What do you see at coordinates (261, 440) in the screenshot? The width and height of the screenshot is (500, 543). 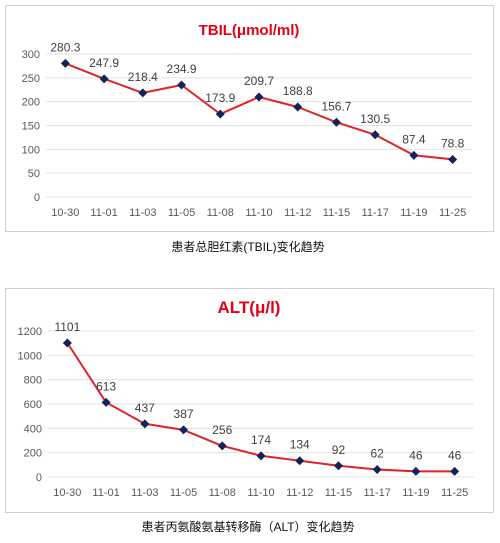 I see `data-label: 174` at bounding box center [261, 440].